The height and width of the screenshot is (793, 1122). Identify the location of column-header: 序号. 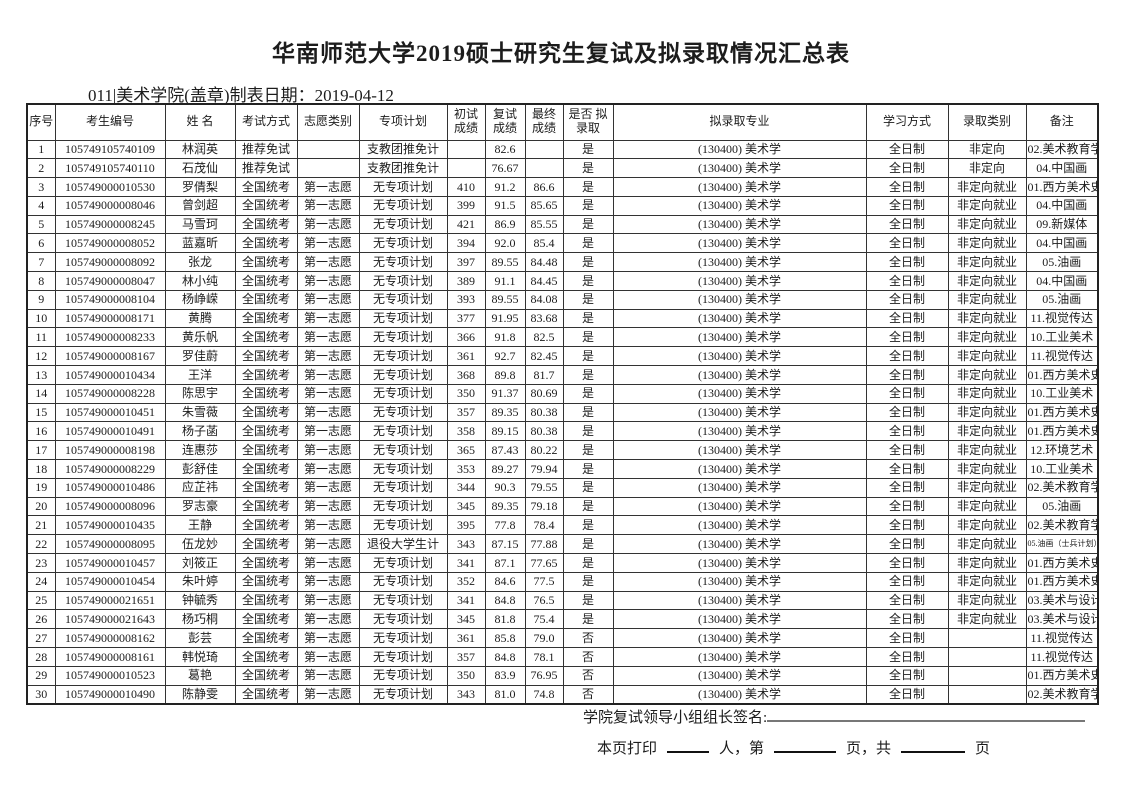
(41, 122).